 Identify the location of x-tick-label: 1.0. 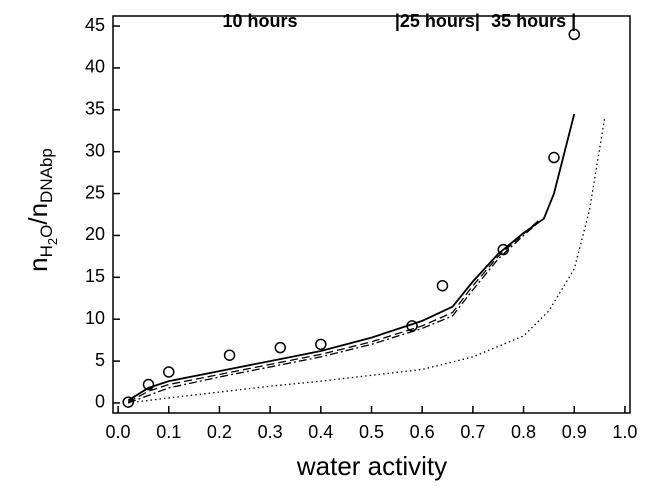
(624, 432).